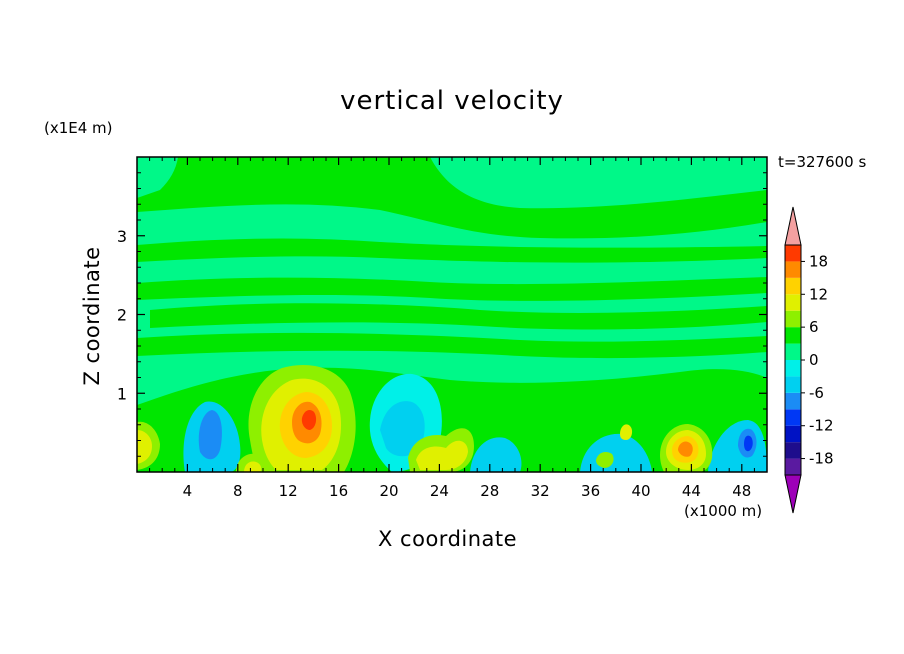 The height and width of the screenshot is (654, 904). I want to click on y-tick-label: 3, so click(122, 236).